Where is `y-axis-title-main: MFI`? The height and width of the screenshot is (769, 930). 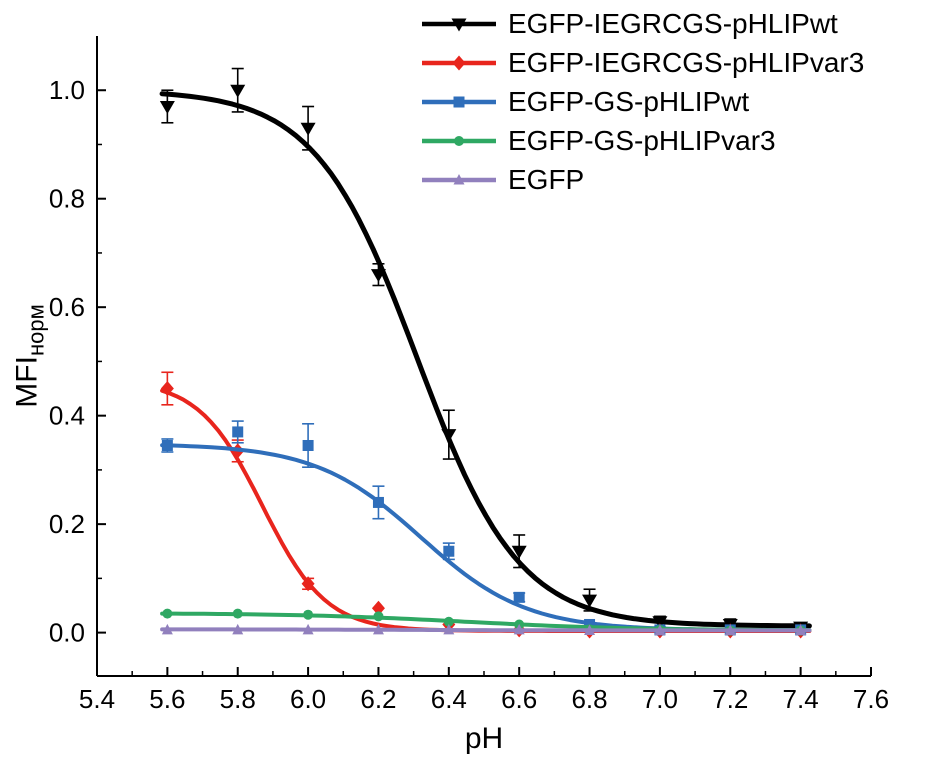
y-axis-title-main: MFI is located at coordinates (27, 382).